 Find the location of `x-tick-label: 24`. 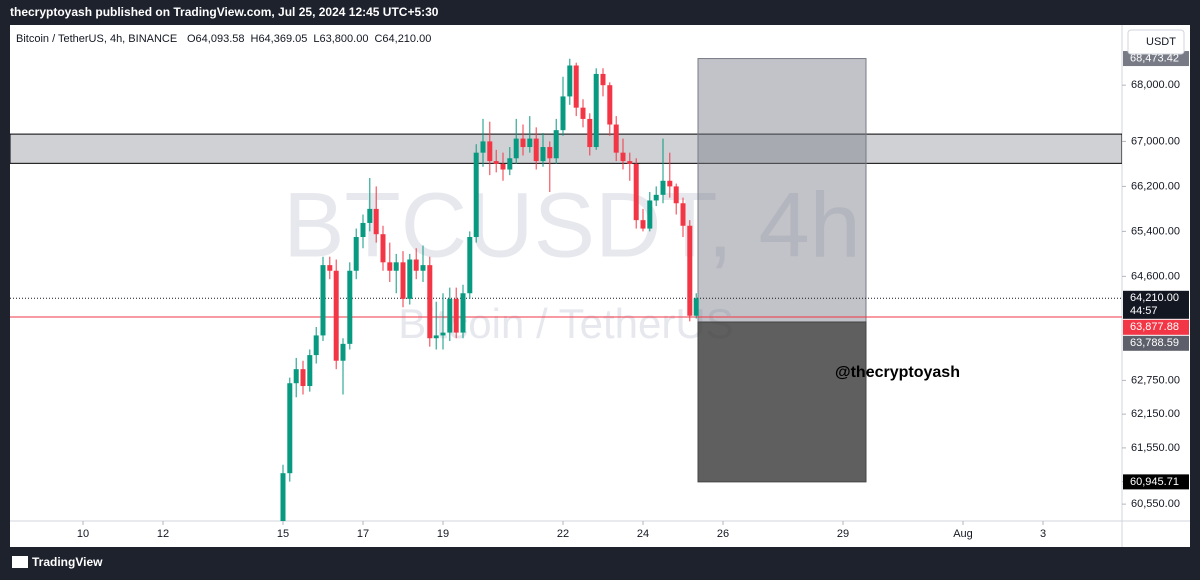

x-tick-label: 24 is located at coordinates (643, 534).